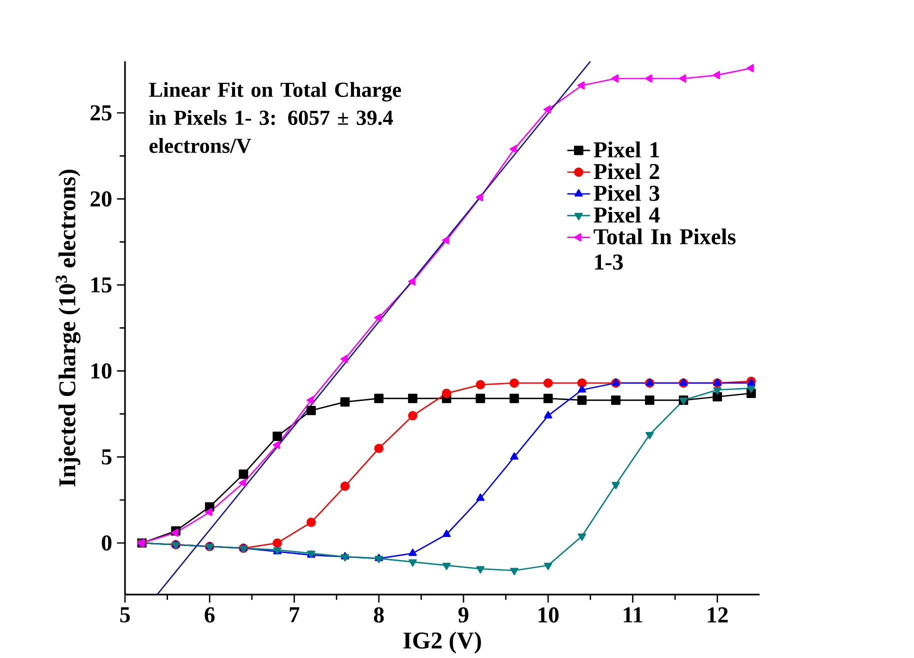 The height and width of the screenshot is (658, 914). I want to click on y-tick-label: 10, so click(101, 371).